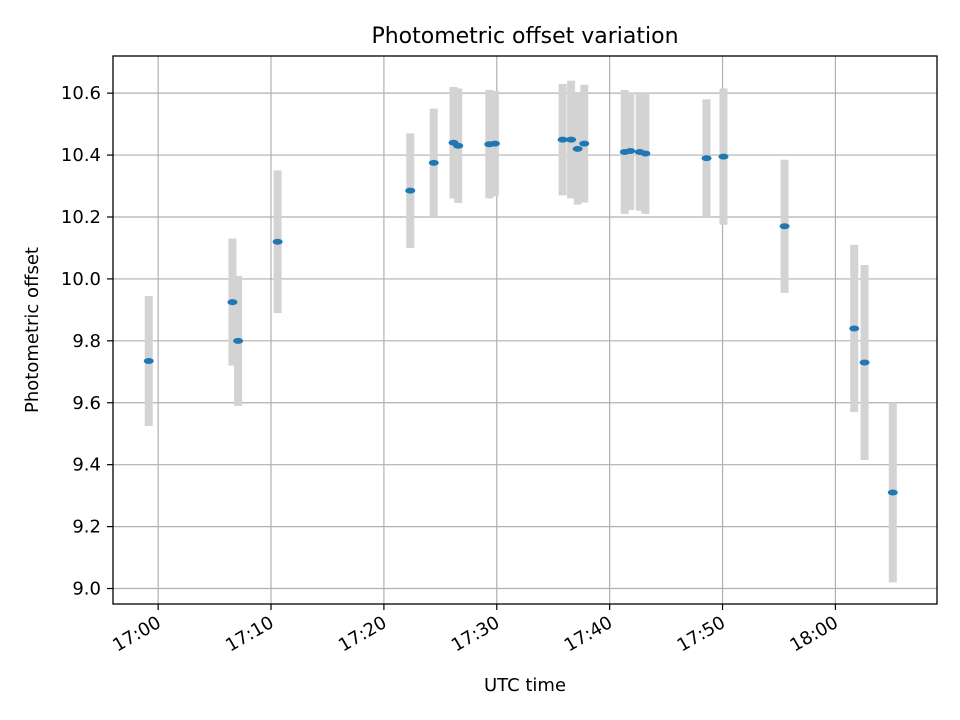  I want to click on y-tick-label: 9.4, so click(86, 465).